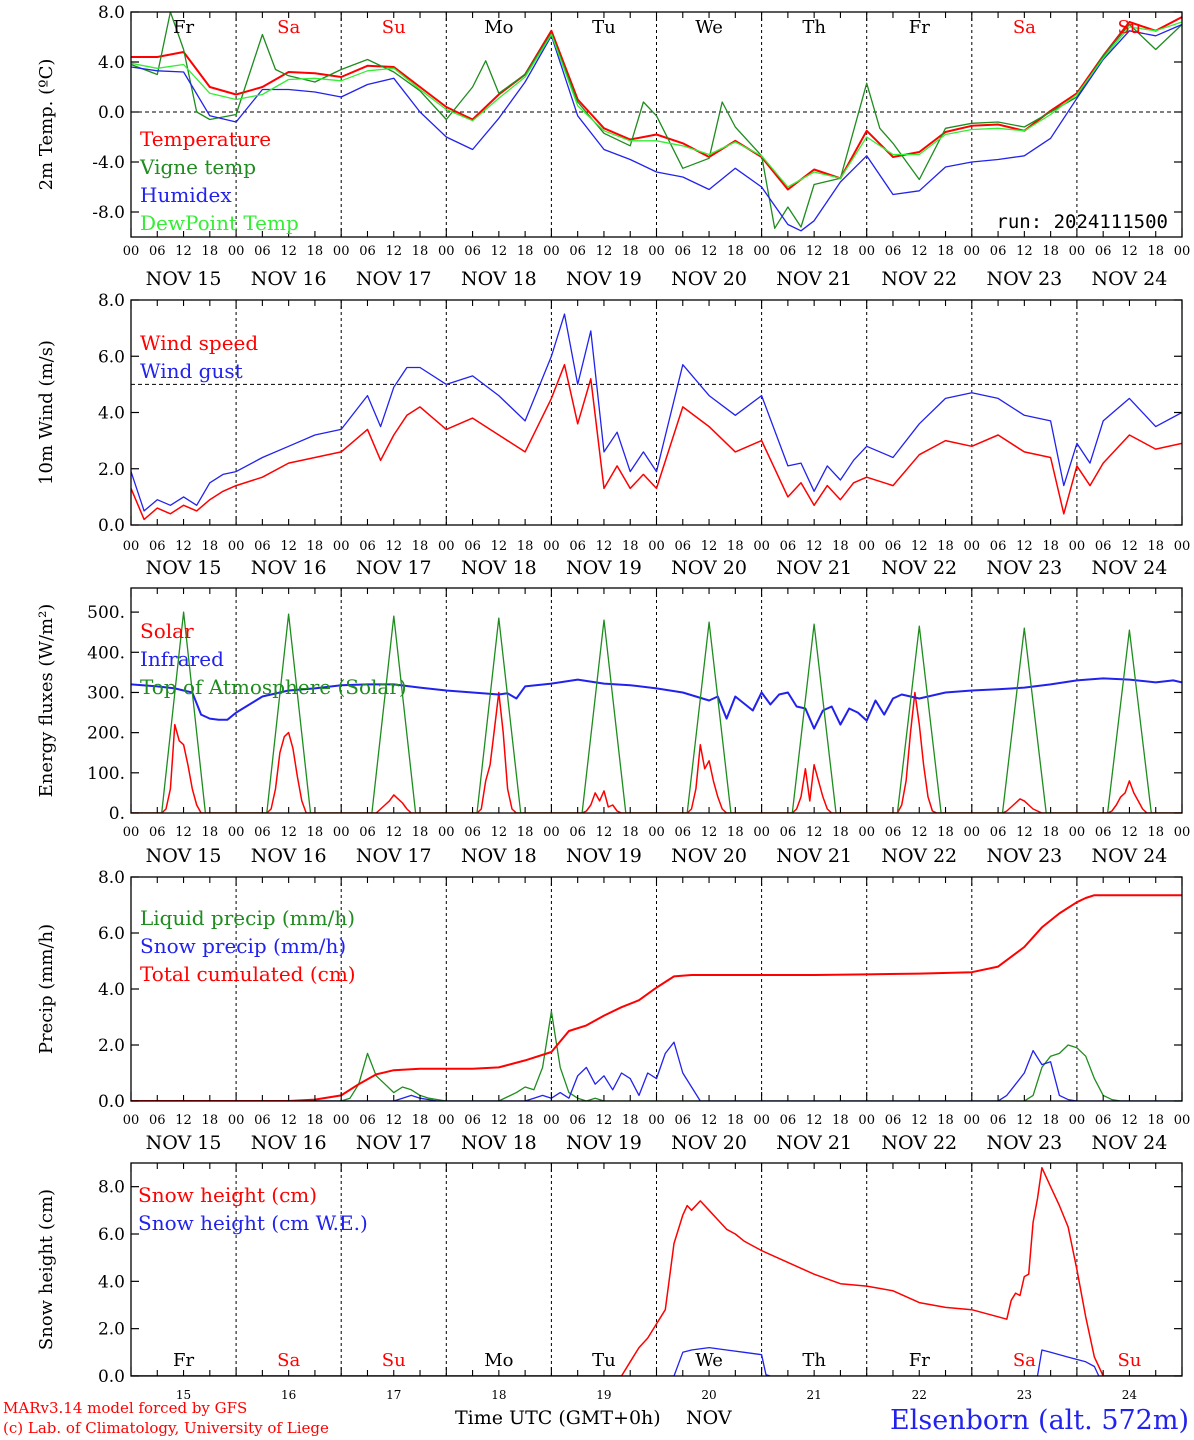  I want to click on day-number: 19, so click(603, 1395).